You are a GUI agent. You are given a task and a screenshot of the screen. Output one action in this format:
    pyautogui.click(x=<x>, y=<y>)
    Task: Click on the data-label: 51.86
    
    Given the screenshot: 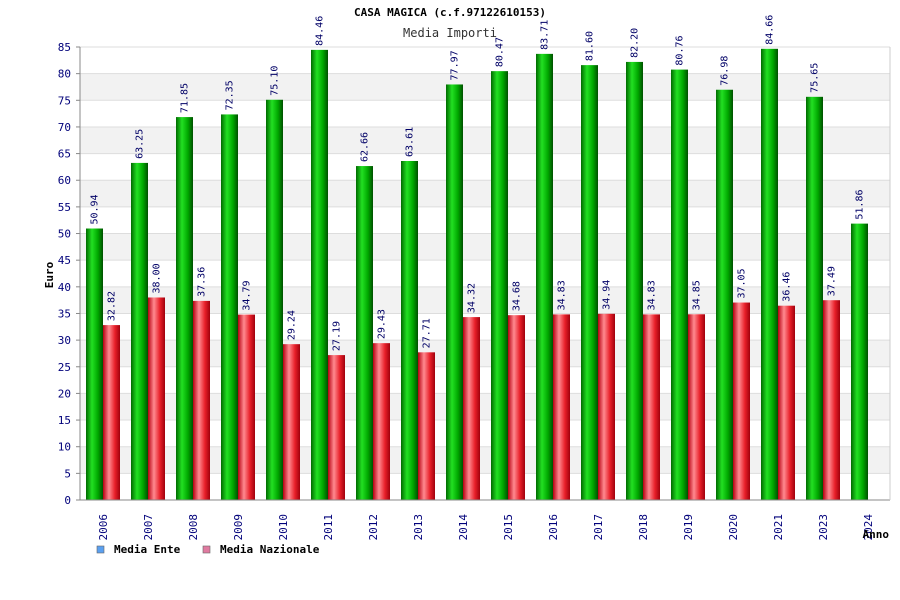 What is the action you would take?
    pyautogui.click(x=860, y=205)
    